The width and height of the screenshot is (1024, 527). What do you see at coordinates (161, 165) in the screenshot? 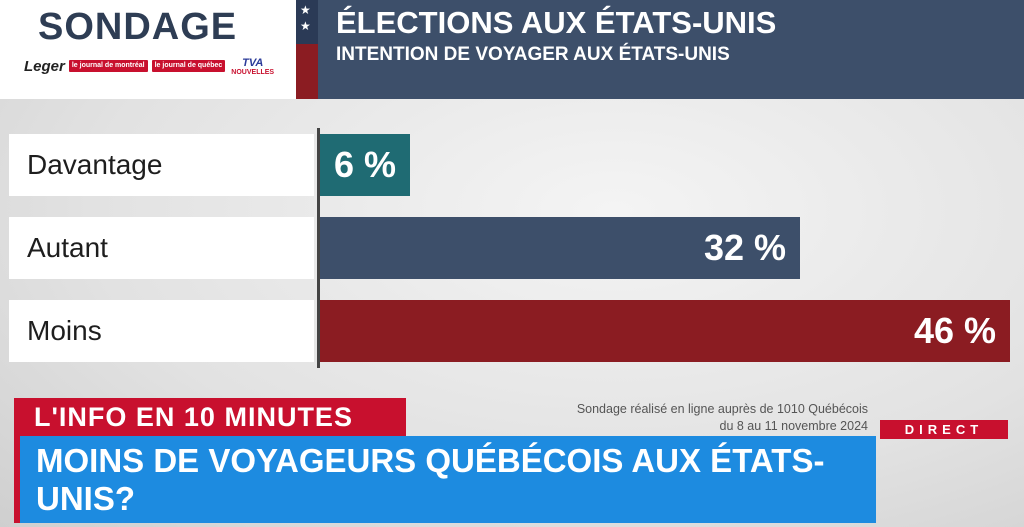
I see `category-label: Davantage` at bounding box center [161, 165].